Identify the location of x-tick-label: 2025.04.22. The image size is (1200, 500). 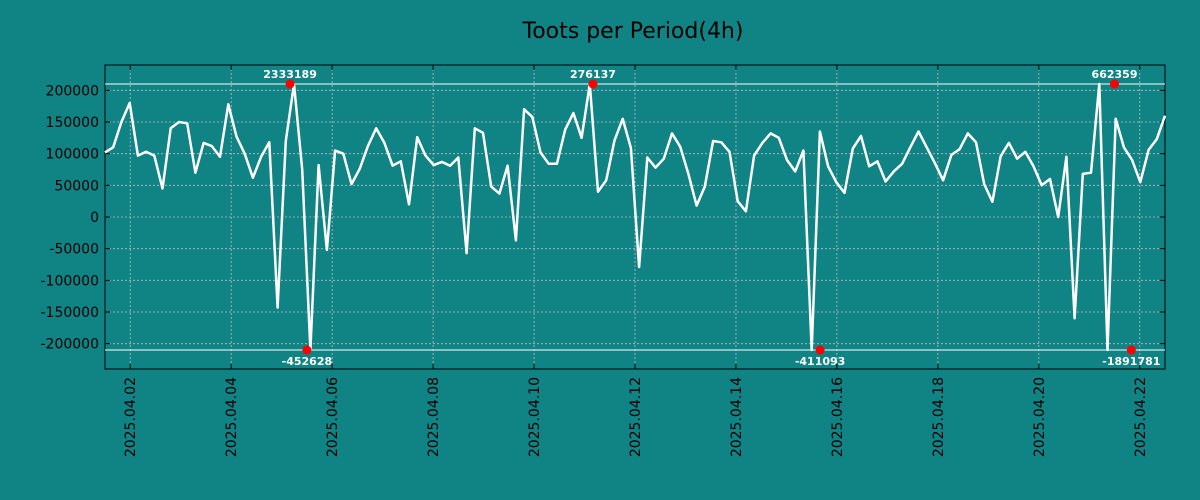
(1141, 417).